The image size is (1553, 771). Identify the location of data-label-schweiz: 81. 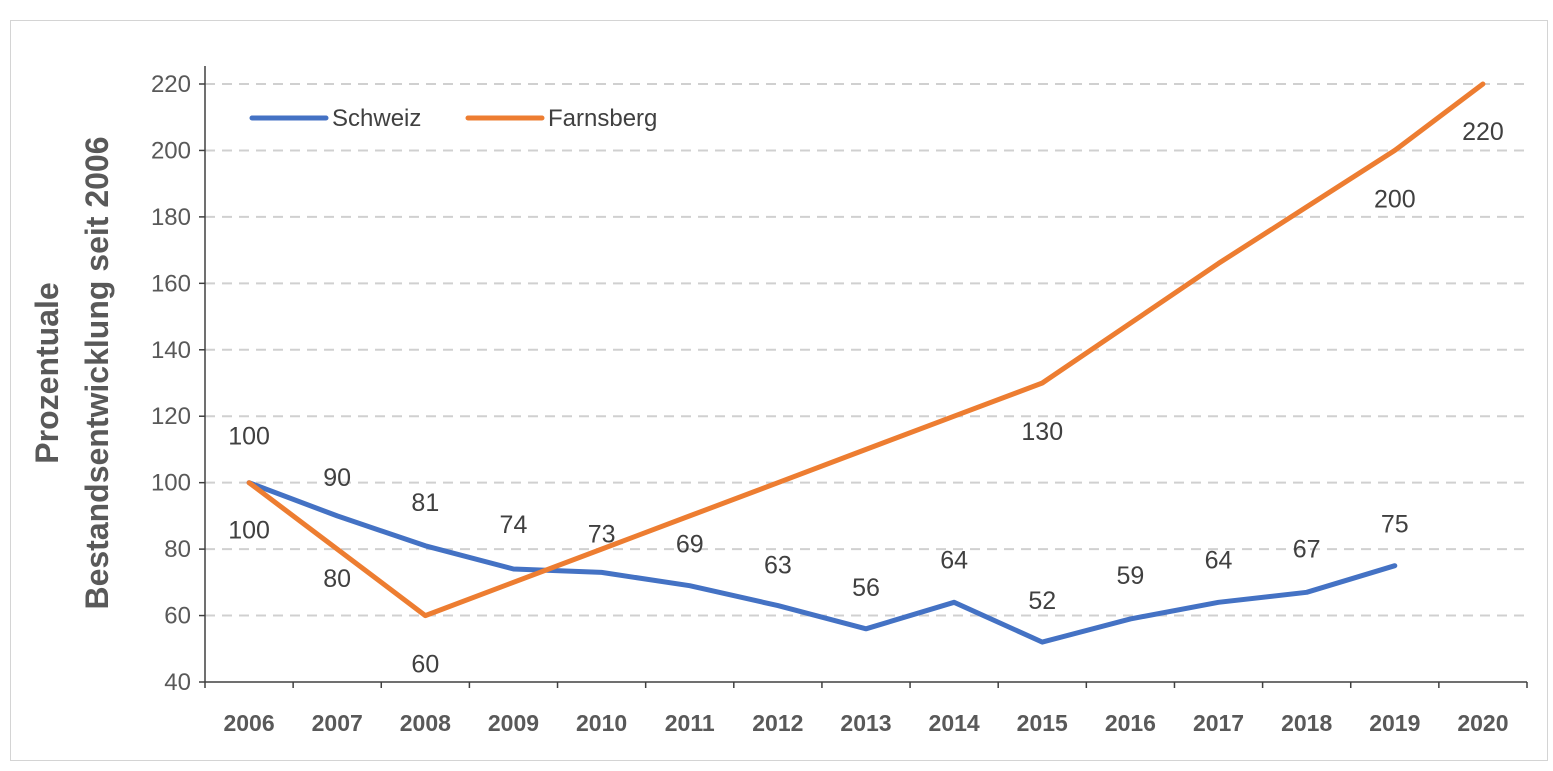
(425, 503).